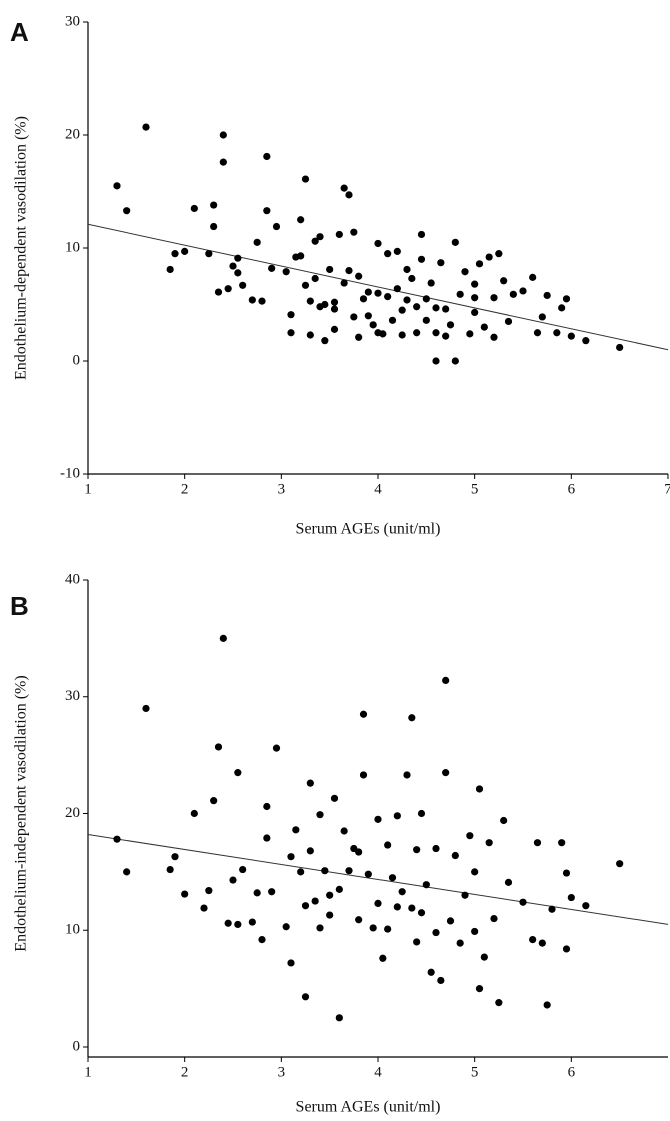  What do you see at coordinates (72, 813) in the screenshot?
I see `y-tick-label: 20` at bounding box center [72, 813].